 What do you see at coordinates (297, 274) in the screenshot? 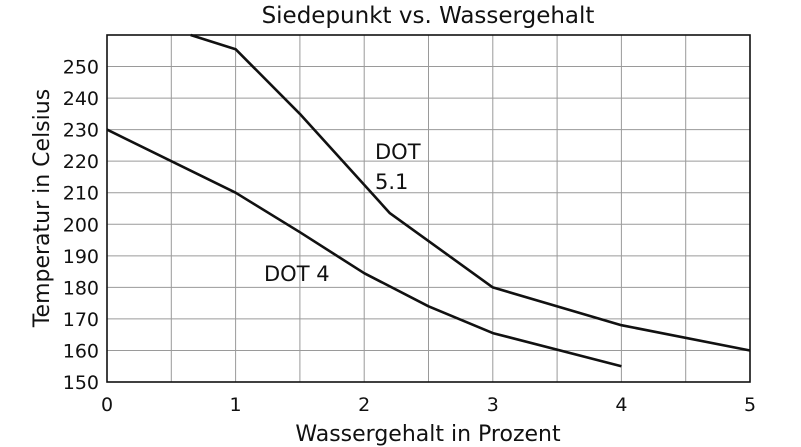
I see `series-label: DOT 4` at bounding box center [297, 274].